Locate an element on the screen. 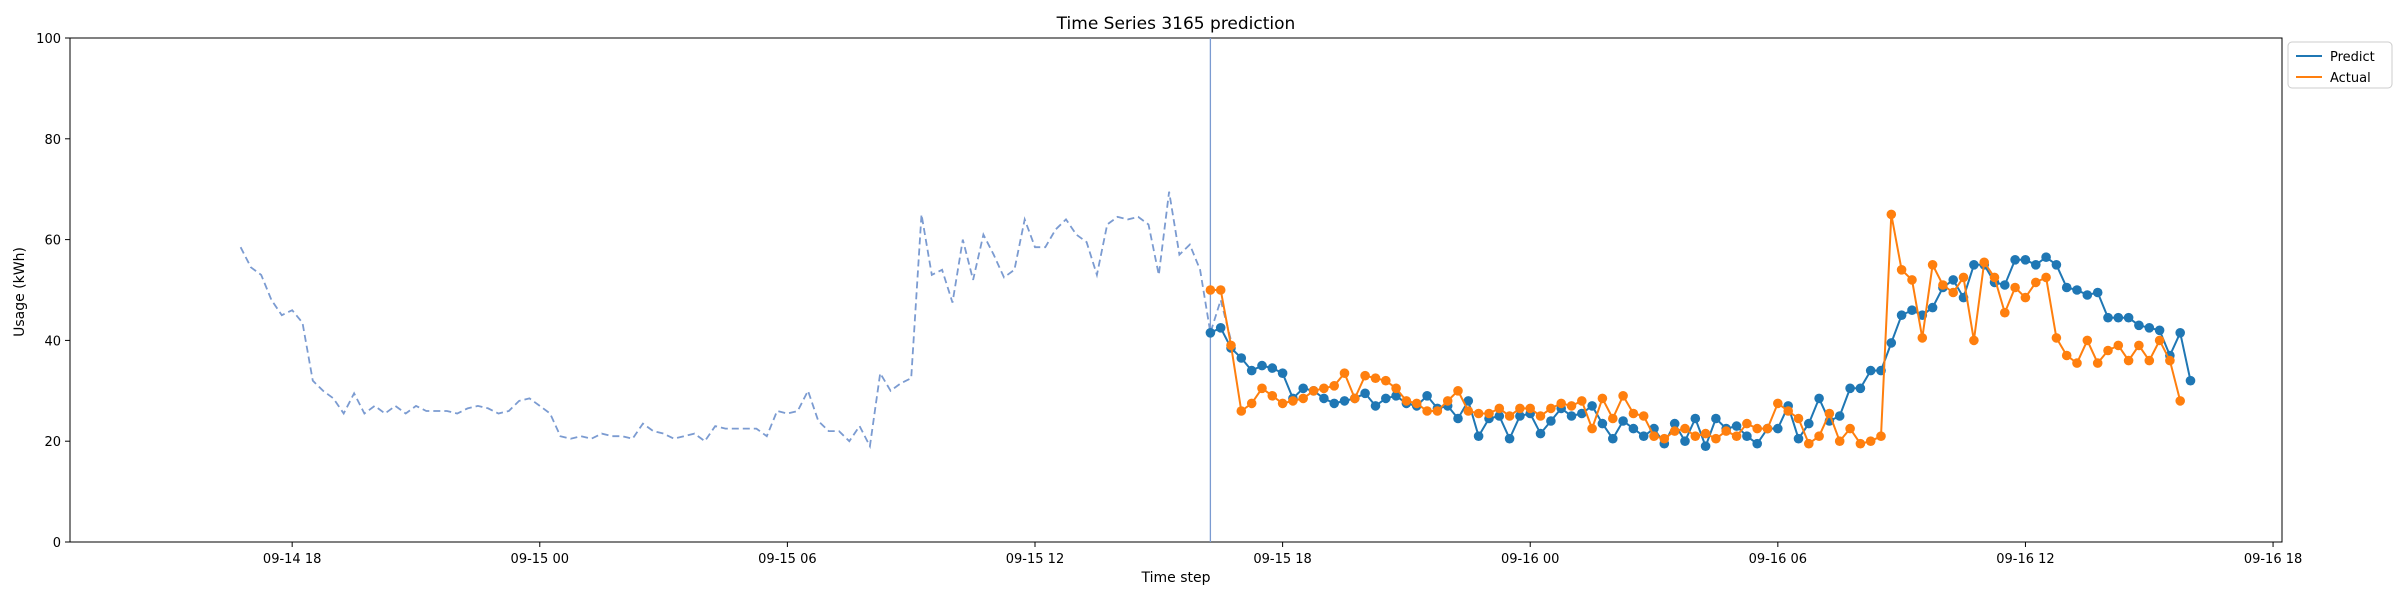  x-axis-label: Time step is located at coordinates (1176, 578).